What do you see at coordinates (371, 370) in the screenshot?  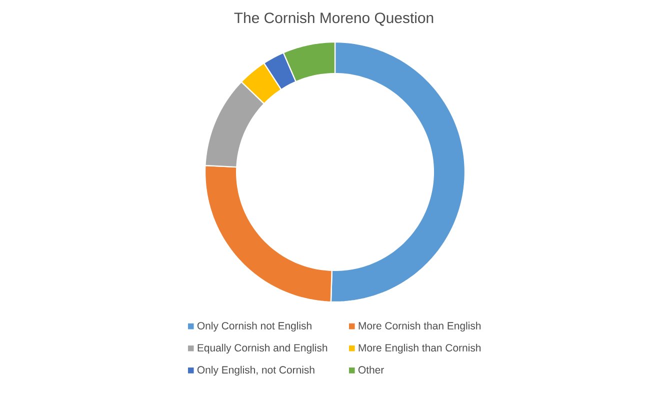 I see `legend-label: Other` at bounding box center [371, 370].